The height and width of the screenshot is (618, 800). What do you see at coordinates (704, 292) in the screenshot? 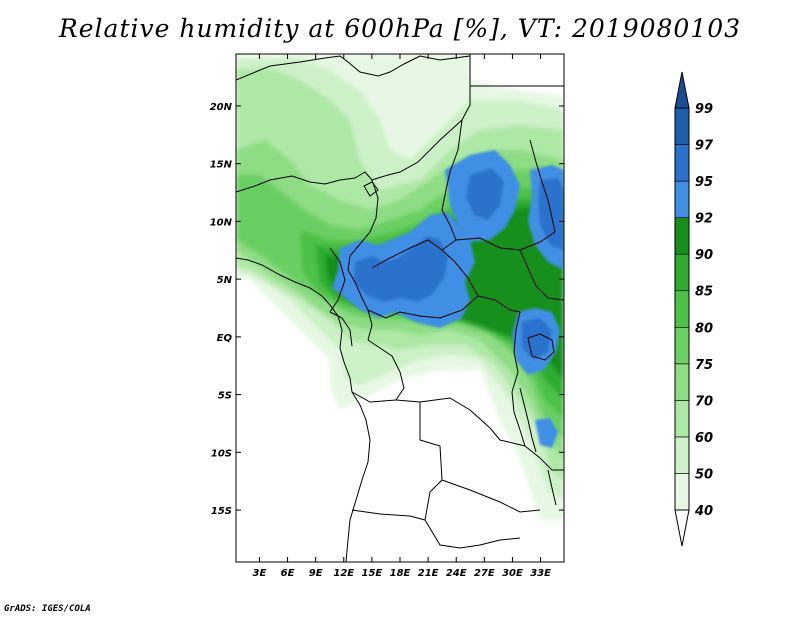
I see `colorbar-label: 85` at bounding box center [704, 292].